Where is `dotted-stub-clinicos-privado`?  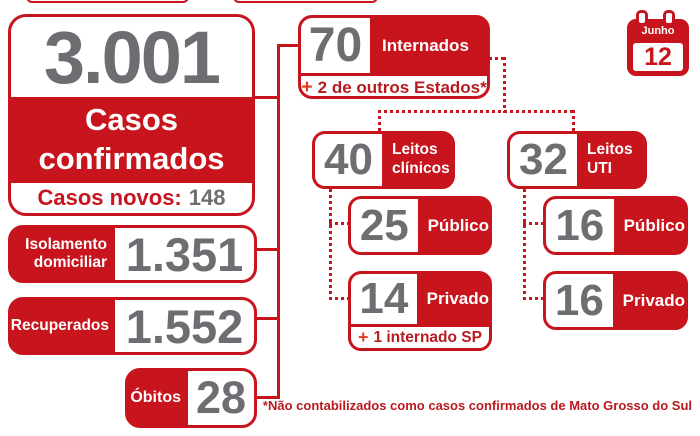 dotted-stub-clinicos-privado is located at coordinates (338, 298).